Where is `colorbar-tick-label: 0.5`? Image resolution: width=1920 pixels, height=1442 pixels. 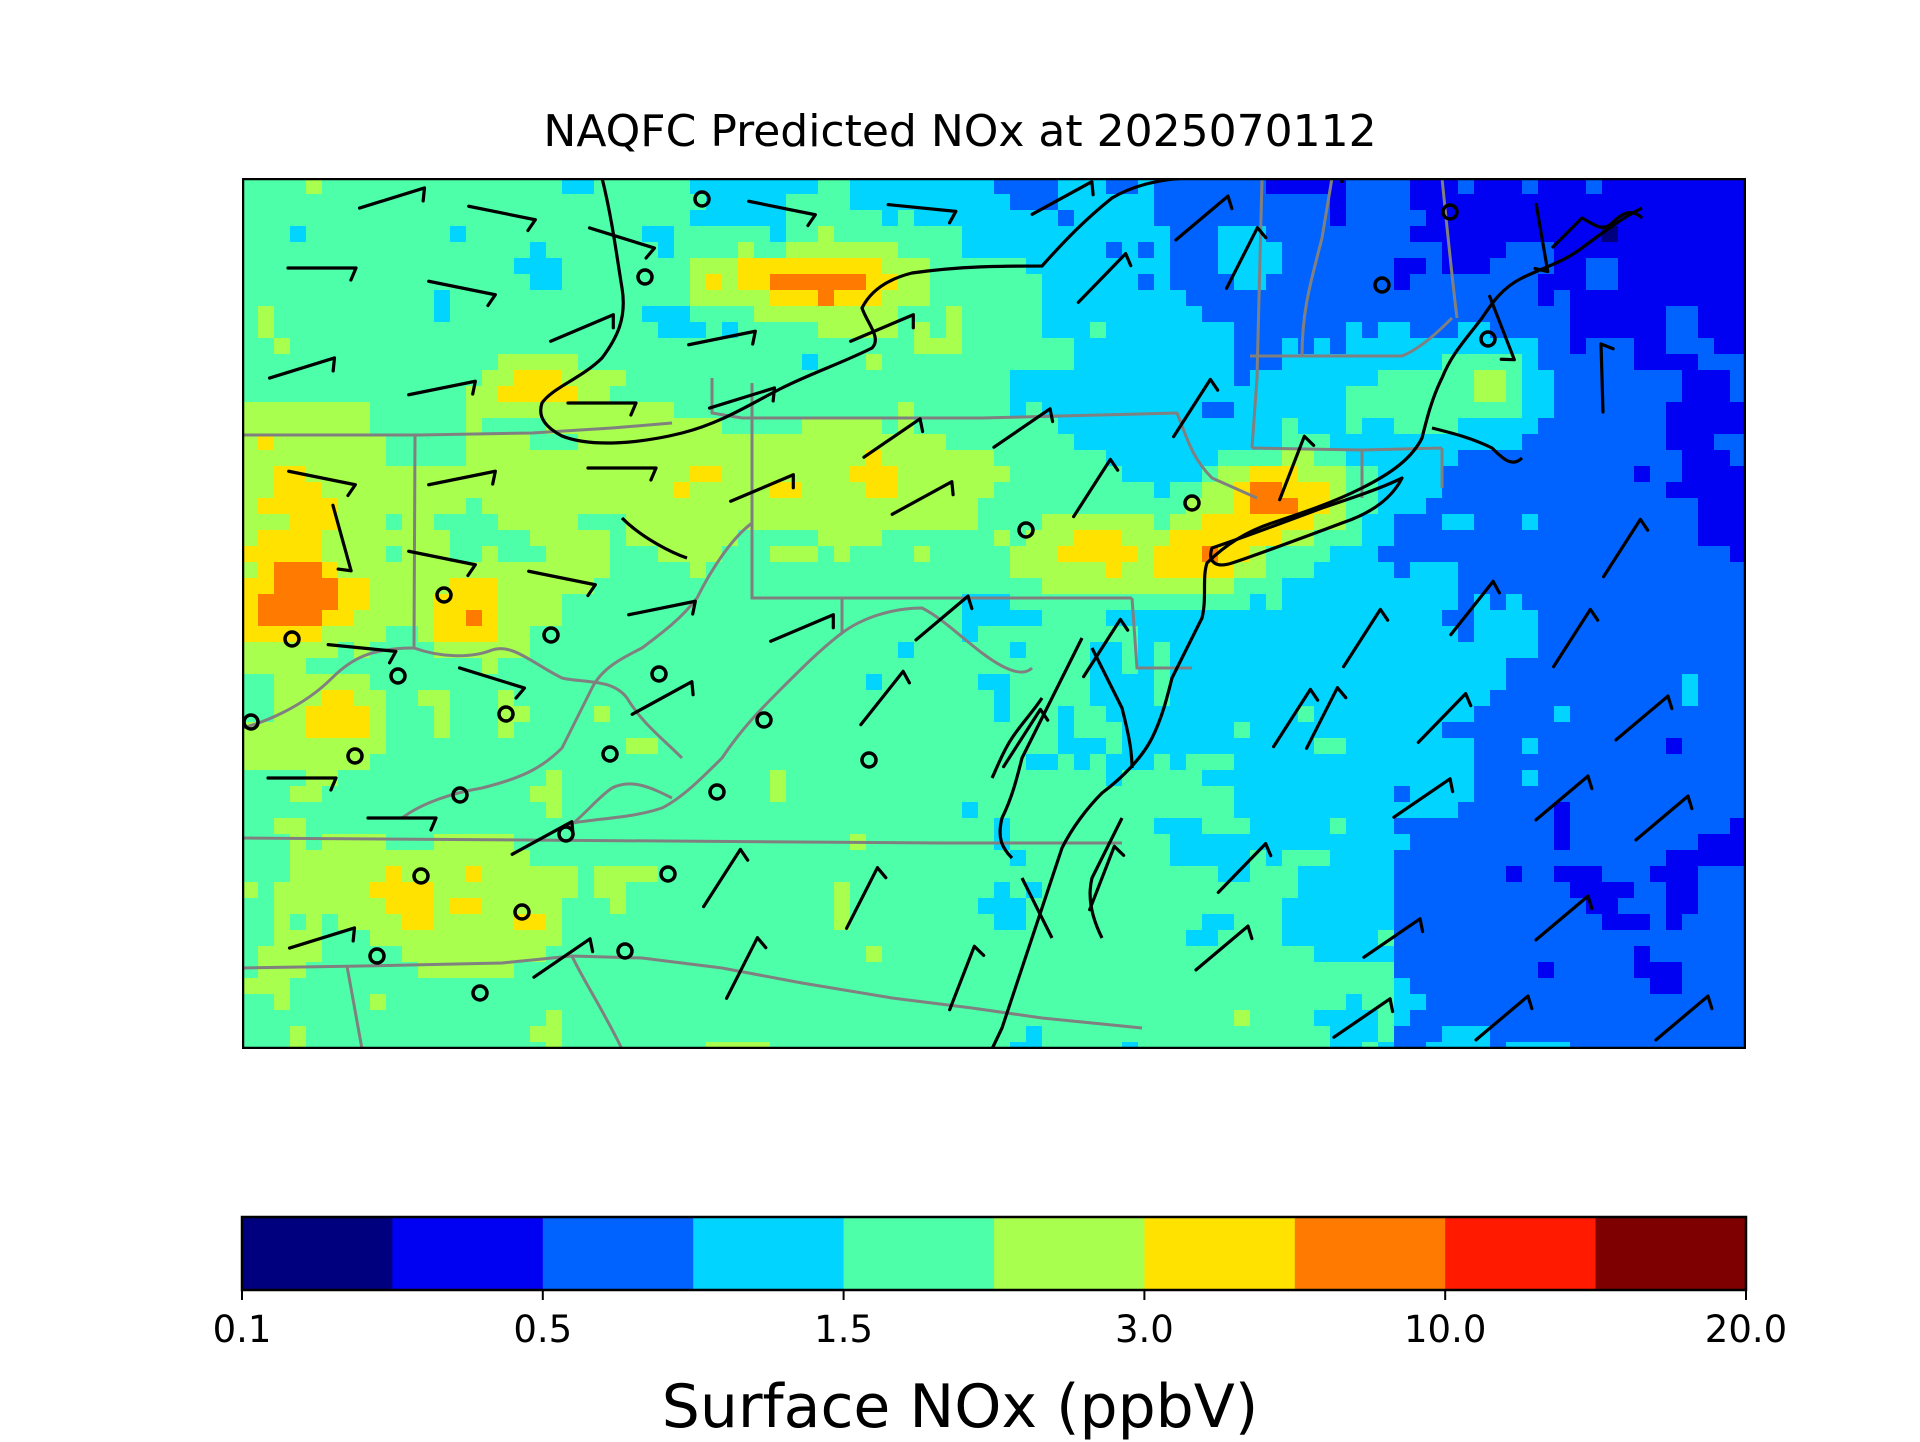
colorbar-tick-label: 0.5 is located at coordinates (542, 1329).